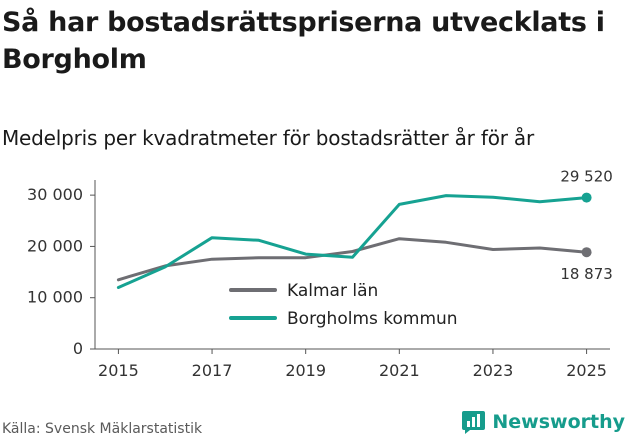 This screenshot has height=439, width=631. I want to click on x-tick-label: 2021, so click(399, 370).